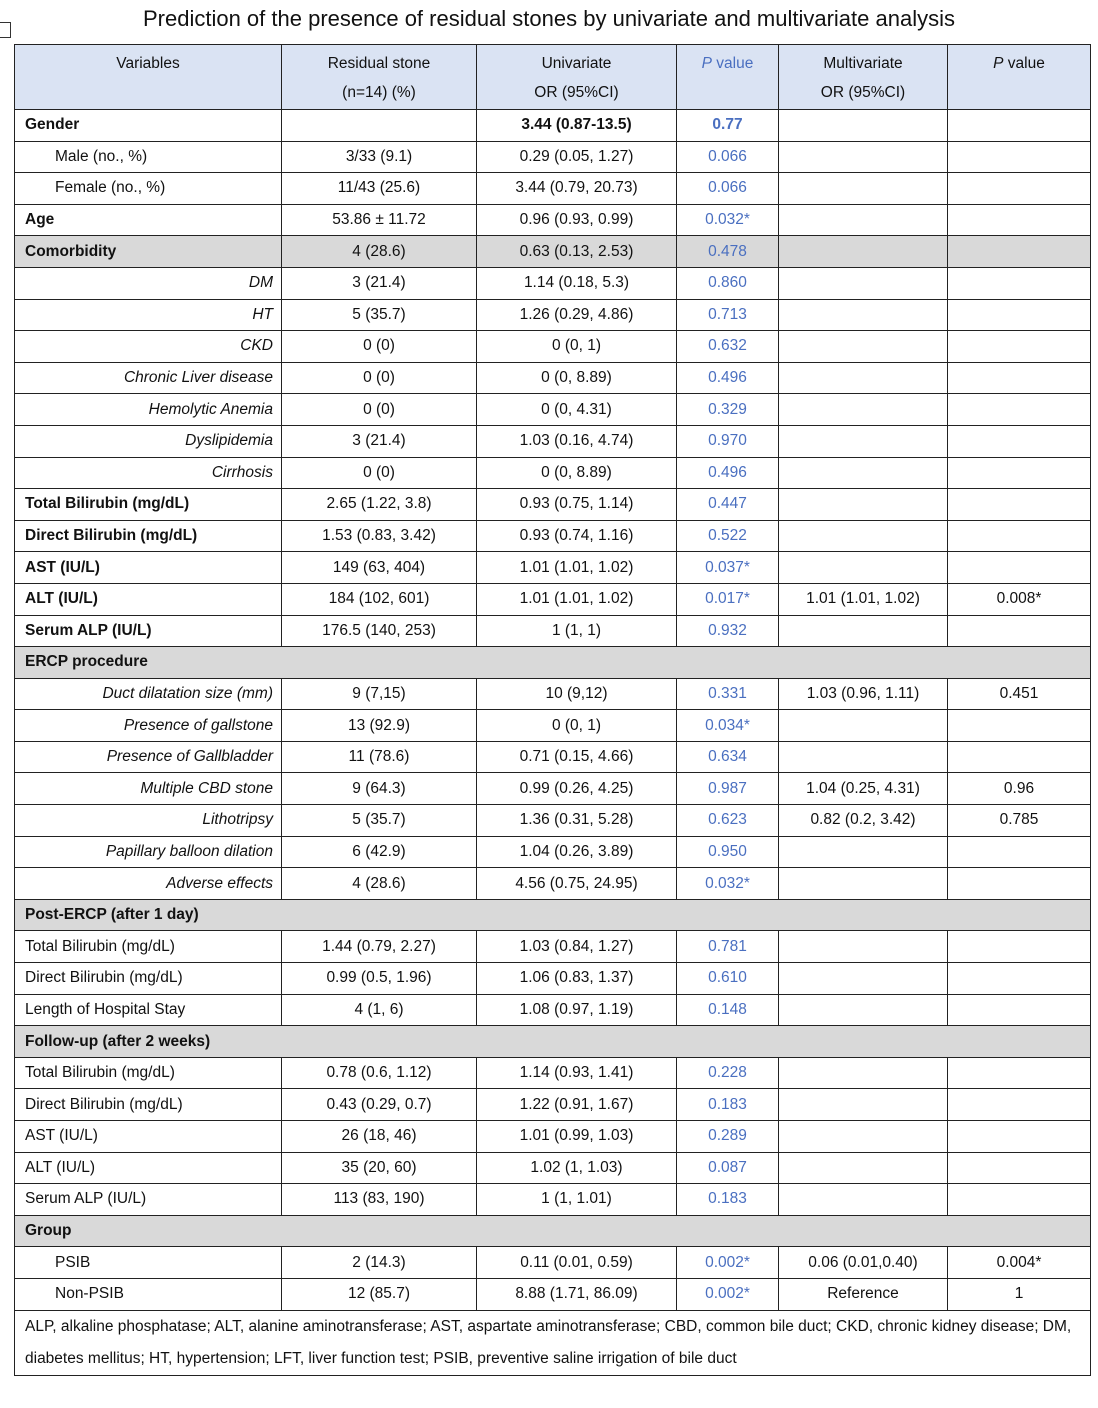 This screenshot has width=1098, height=1408. Describe the element at coordinates (576, 441) in the screenshot. I see `cell: 1.03 (0.16, 4.74)` at that location.